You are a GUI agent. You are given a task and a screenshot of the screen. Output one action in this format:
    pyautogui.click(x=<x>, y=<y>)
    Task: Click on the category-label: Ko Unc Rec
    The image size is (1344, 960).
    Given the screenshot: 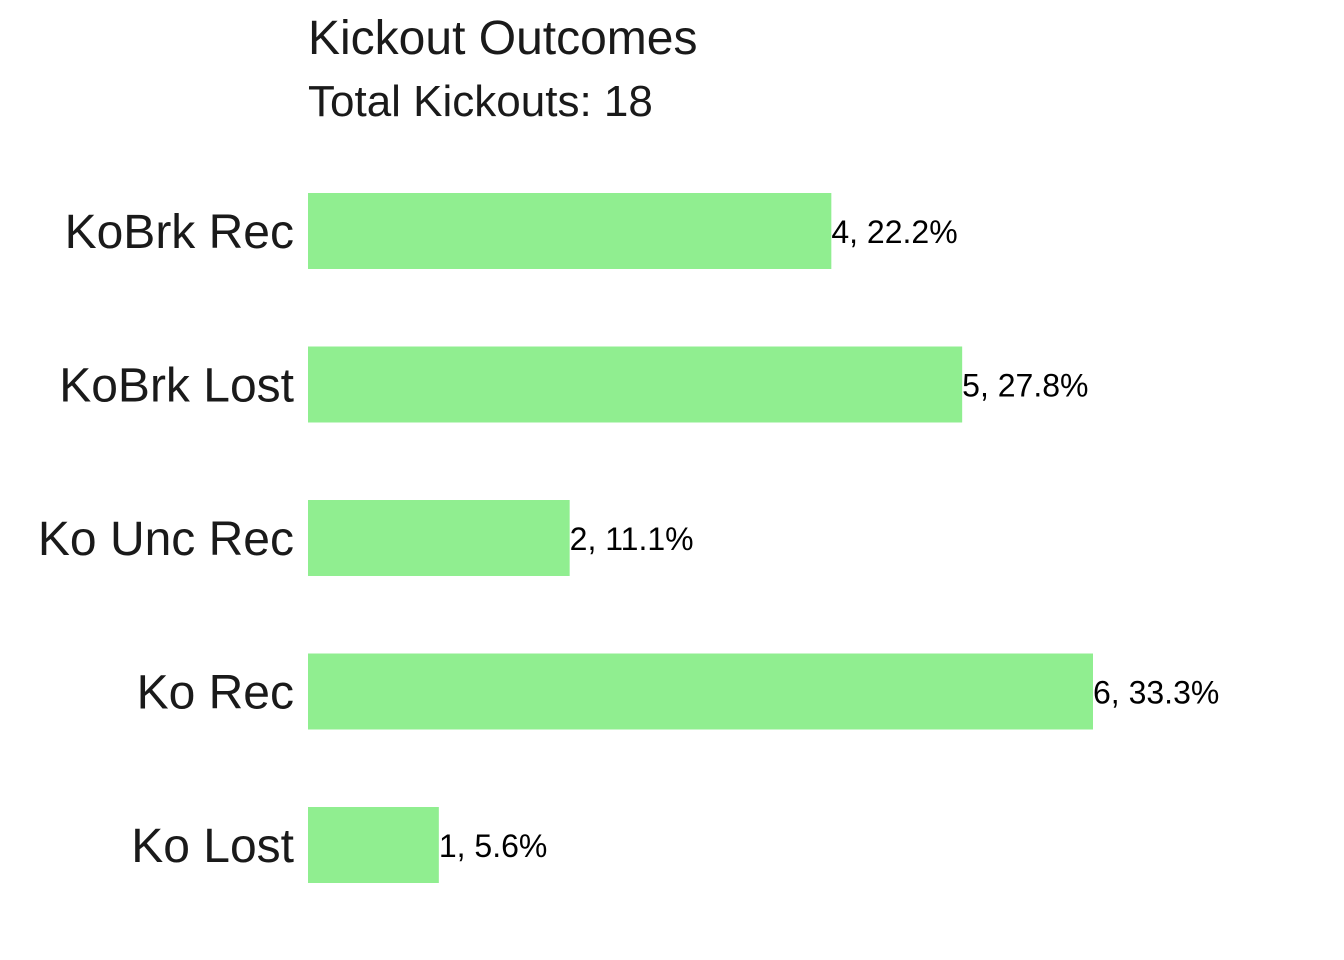 What is the action you would take?
    pyautogui.click(x=166, y=539)
    